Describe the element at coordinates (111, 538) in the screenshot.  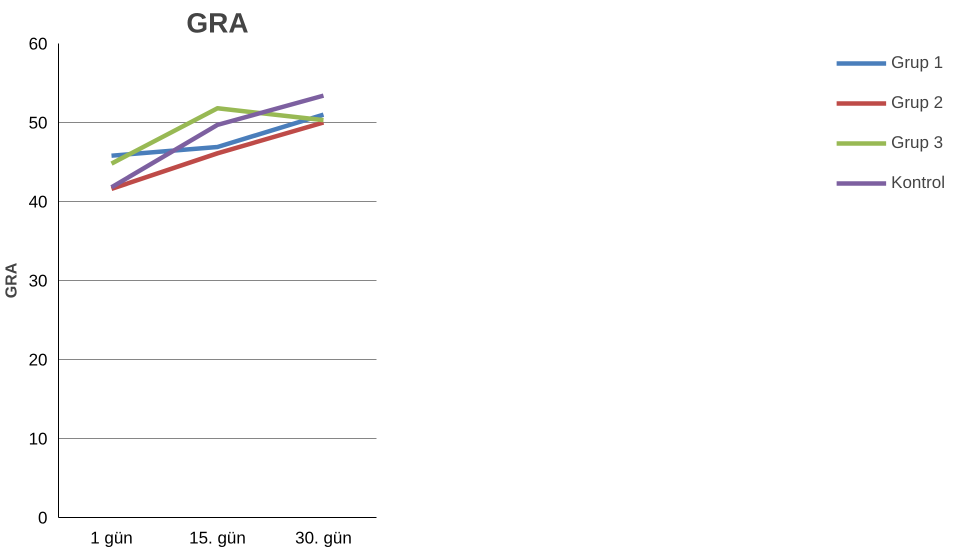
I see `x-tick-label: 1 gün` at that location.